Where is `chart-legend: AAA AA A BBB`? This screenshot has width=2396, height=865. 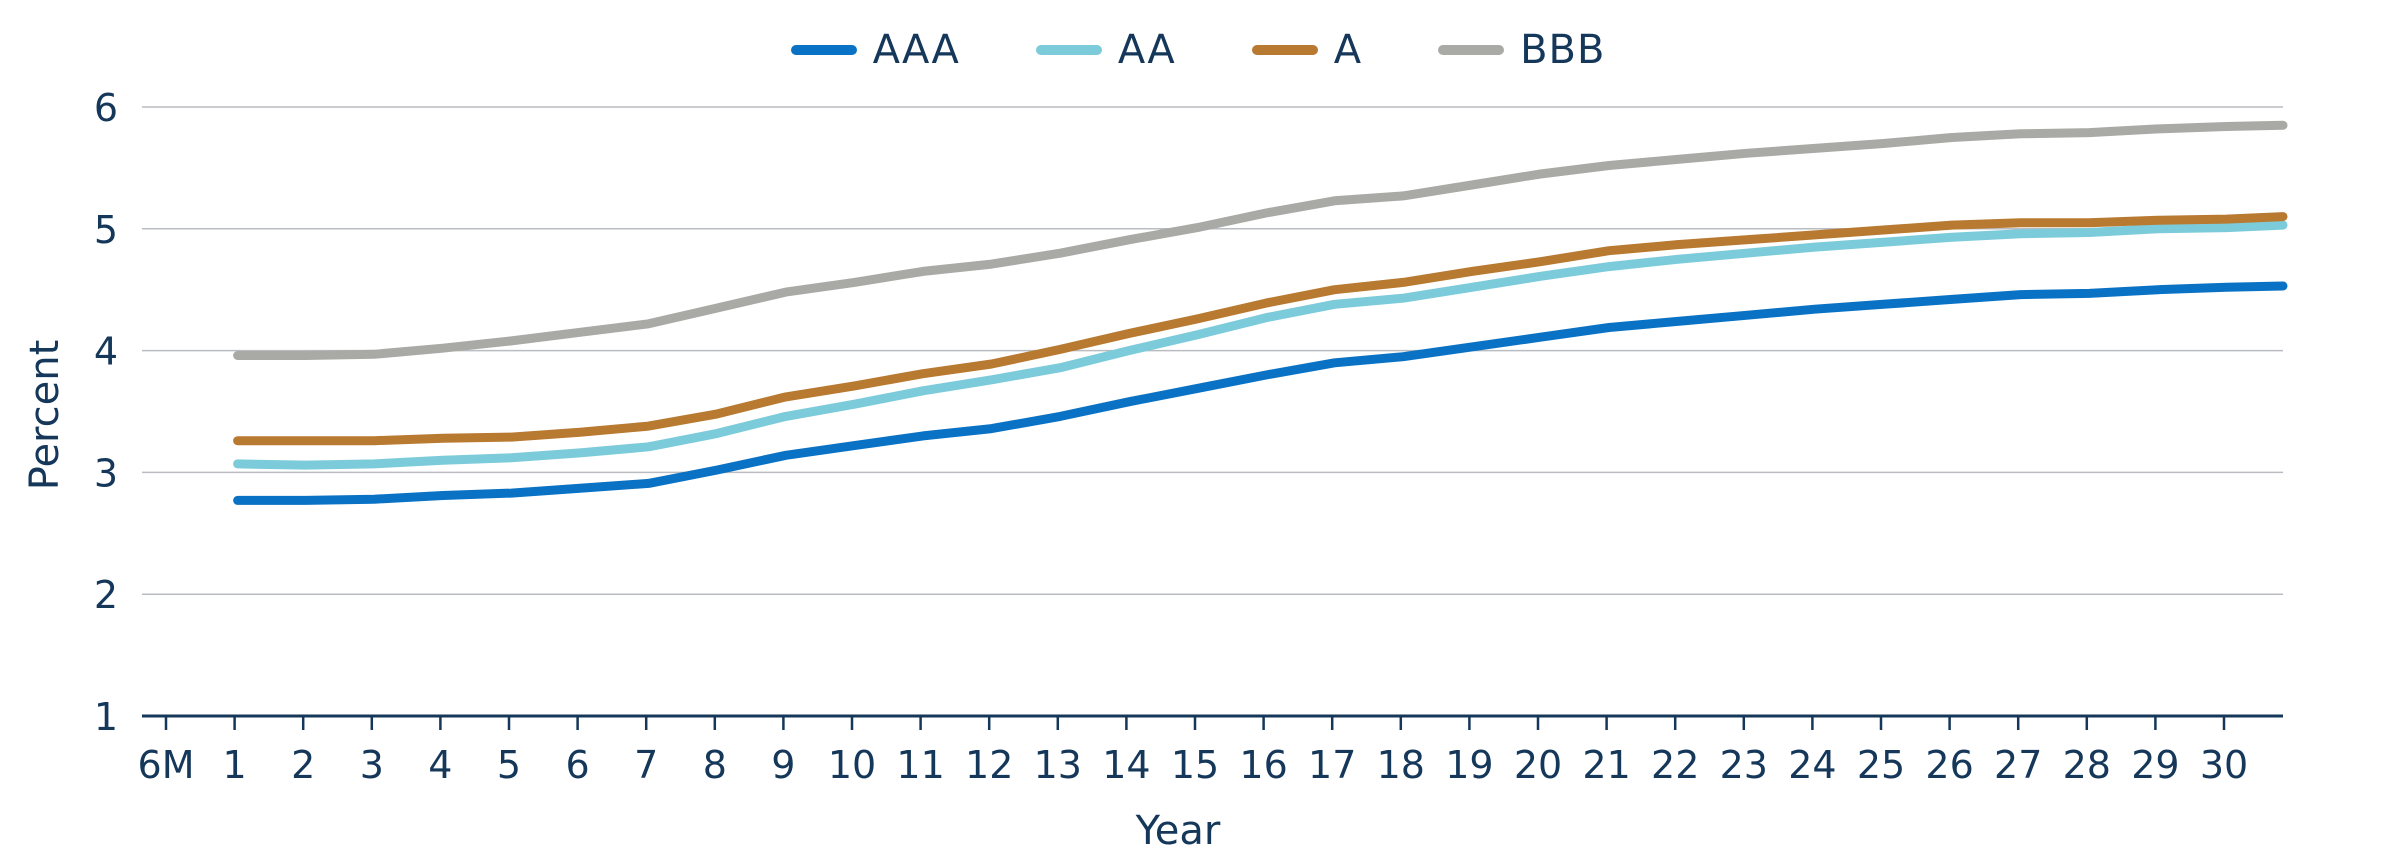 chart-legend: AAA AA A BBB is located at coordinates (1198, 50).